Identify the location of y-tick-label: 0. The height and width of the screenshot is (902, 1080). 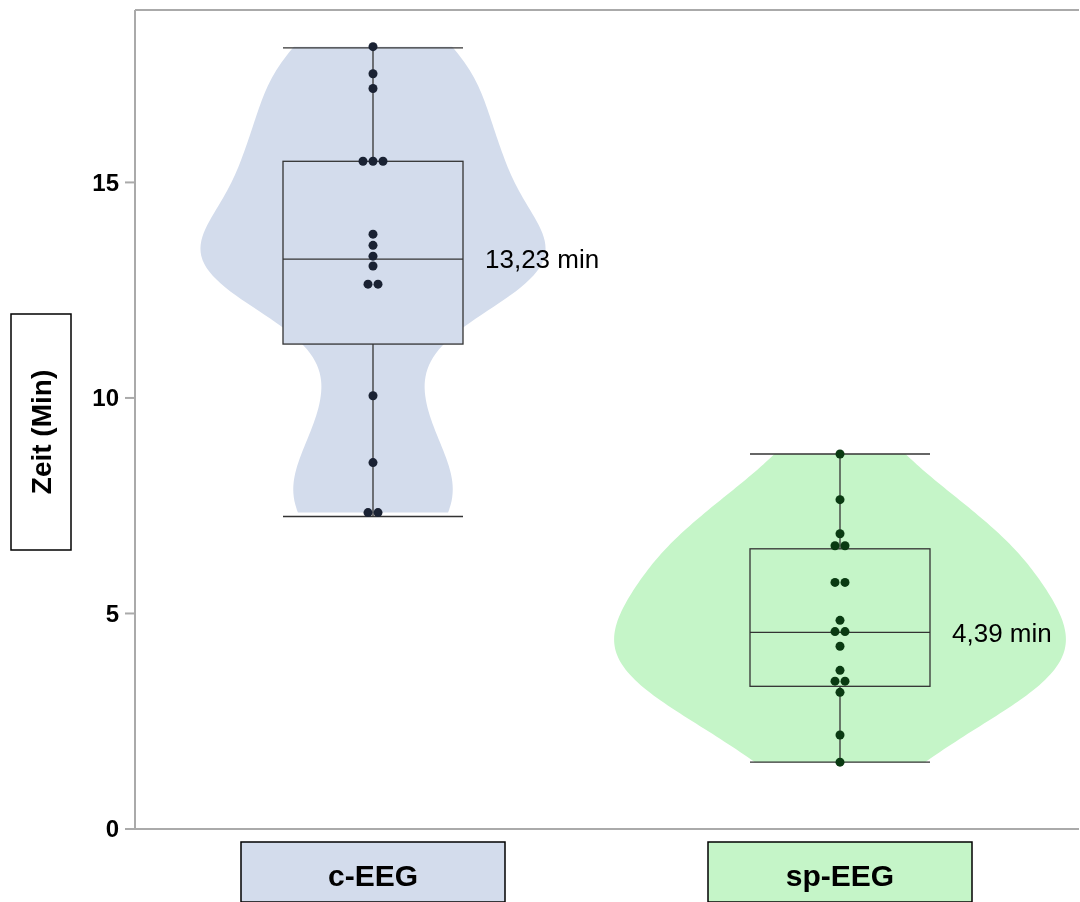
(112, 829).